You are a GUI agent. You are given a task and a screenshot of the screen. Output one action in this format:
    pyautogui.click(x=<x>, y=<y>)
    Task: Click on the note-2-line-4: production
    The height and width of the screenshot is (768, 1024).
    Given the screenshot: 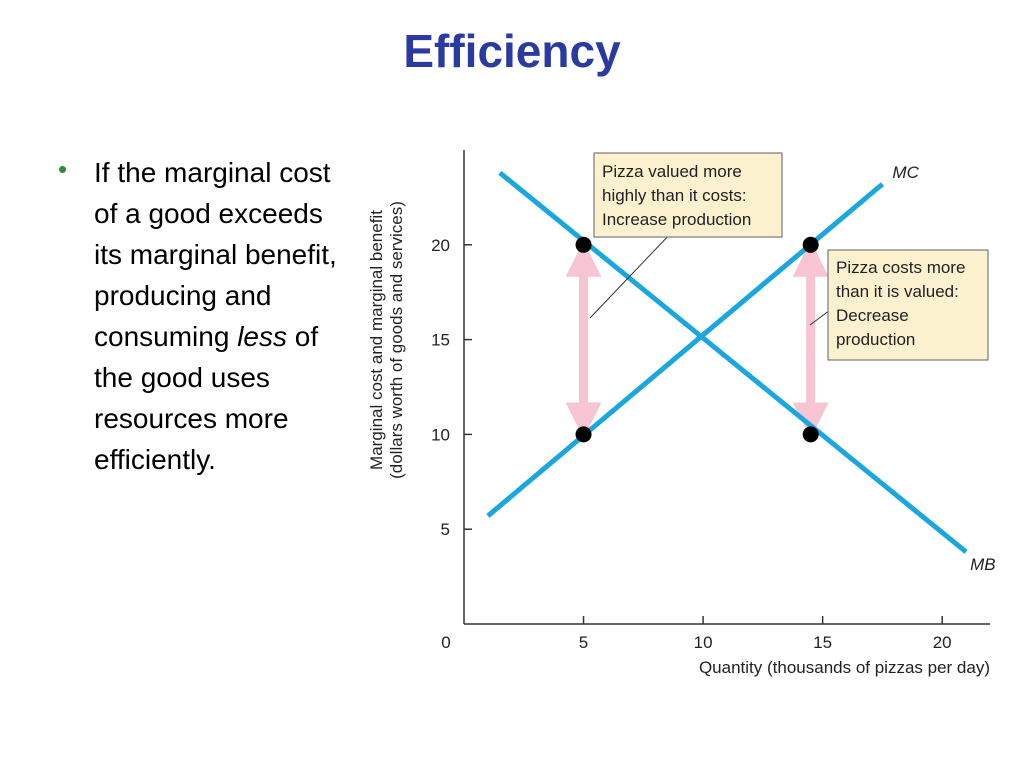 What is the action you would take?
    pyautogui.click(x=875, y=339)
    